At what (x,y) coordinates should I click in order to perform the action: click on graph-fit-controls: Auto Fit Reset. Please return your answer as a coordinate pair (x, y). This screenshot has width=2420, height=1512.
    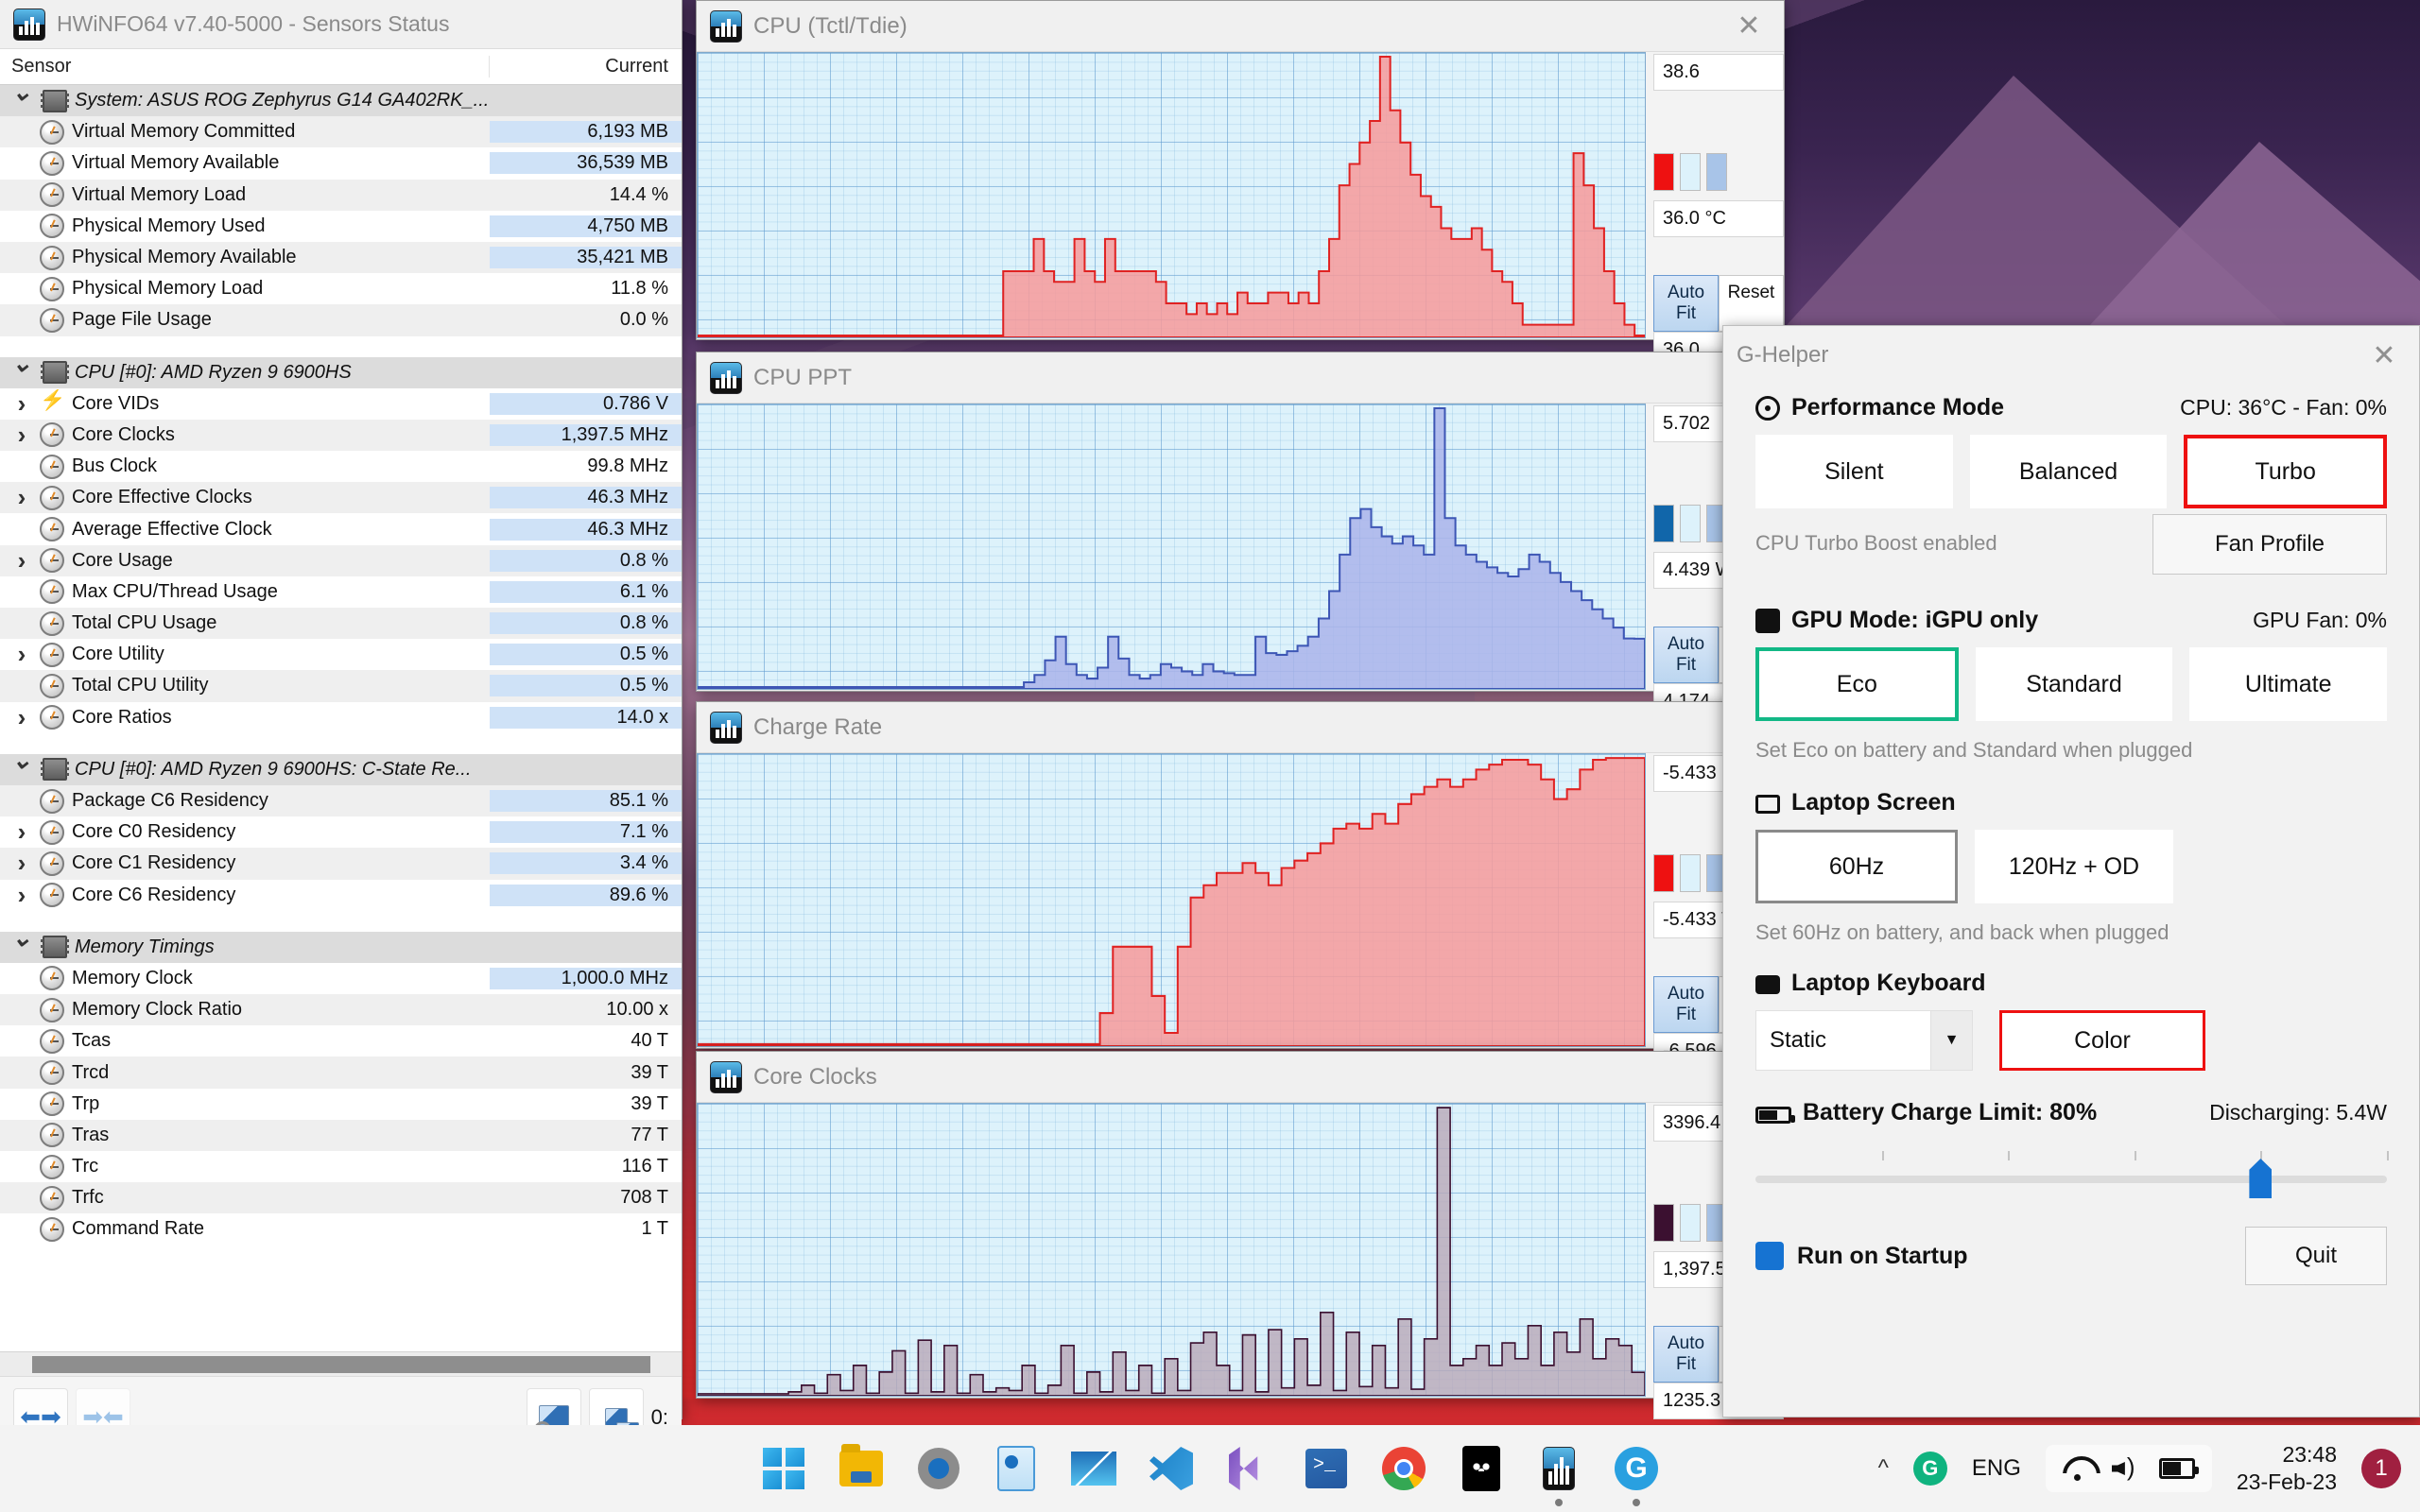
    Looking at the image, I should click on (1718, 303).